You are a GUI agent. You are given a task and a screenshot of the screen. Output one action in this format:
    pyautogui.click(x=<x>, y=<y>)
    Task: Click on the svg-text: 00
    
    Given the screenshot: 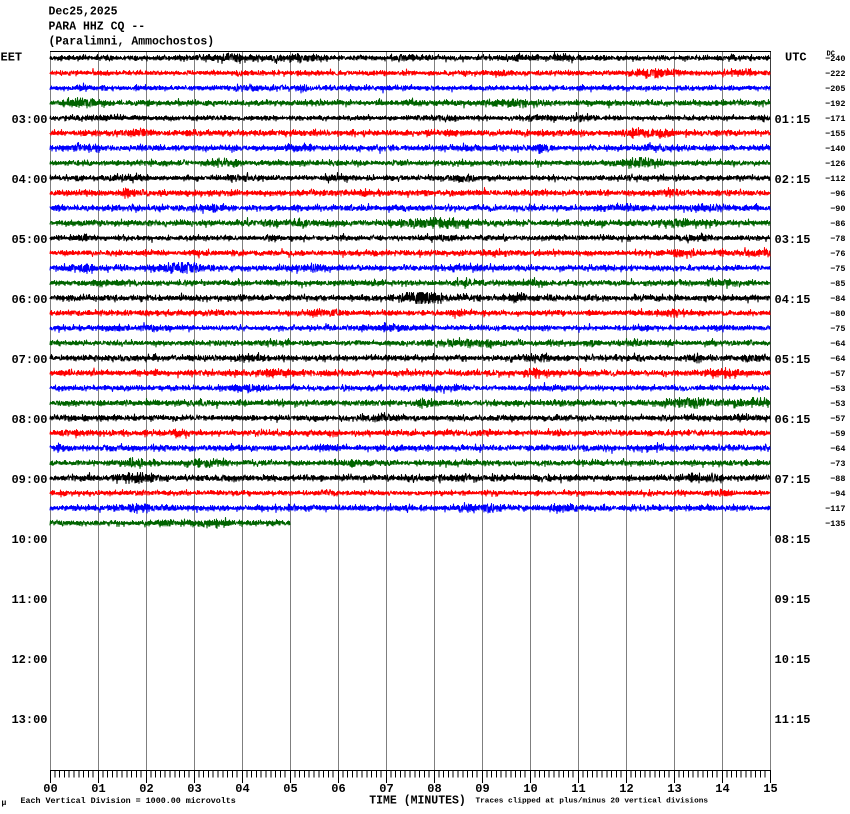 What is the action you would take?
    pyautogui.click(x=50, y=789)
    